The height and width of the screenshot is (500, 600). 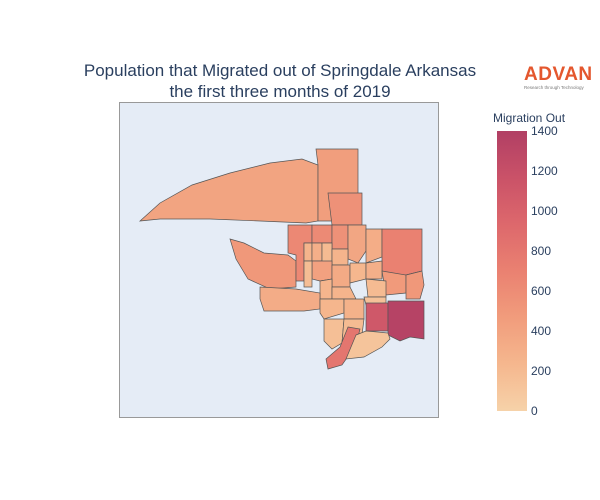 I want to click on logo-tagline: Research through Technology, so click(x=554, y=87).